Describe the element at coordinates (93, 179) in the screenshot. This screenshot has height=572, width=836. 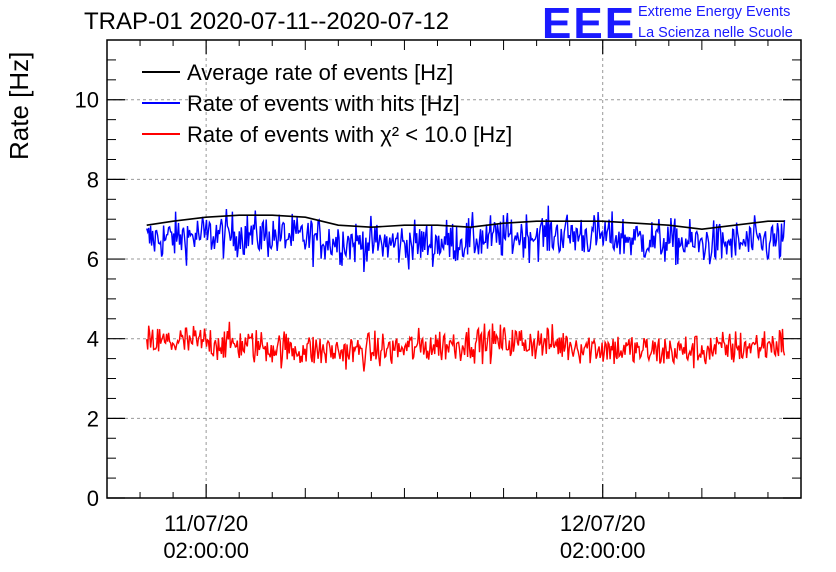
I see `y-tick-label: 8` at that location.